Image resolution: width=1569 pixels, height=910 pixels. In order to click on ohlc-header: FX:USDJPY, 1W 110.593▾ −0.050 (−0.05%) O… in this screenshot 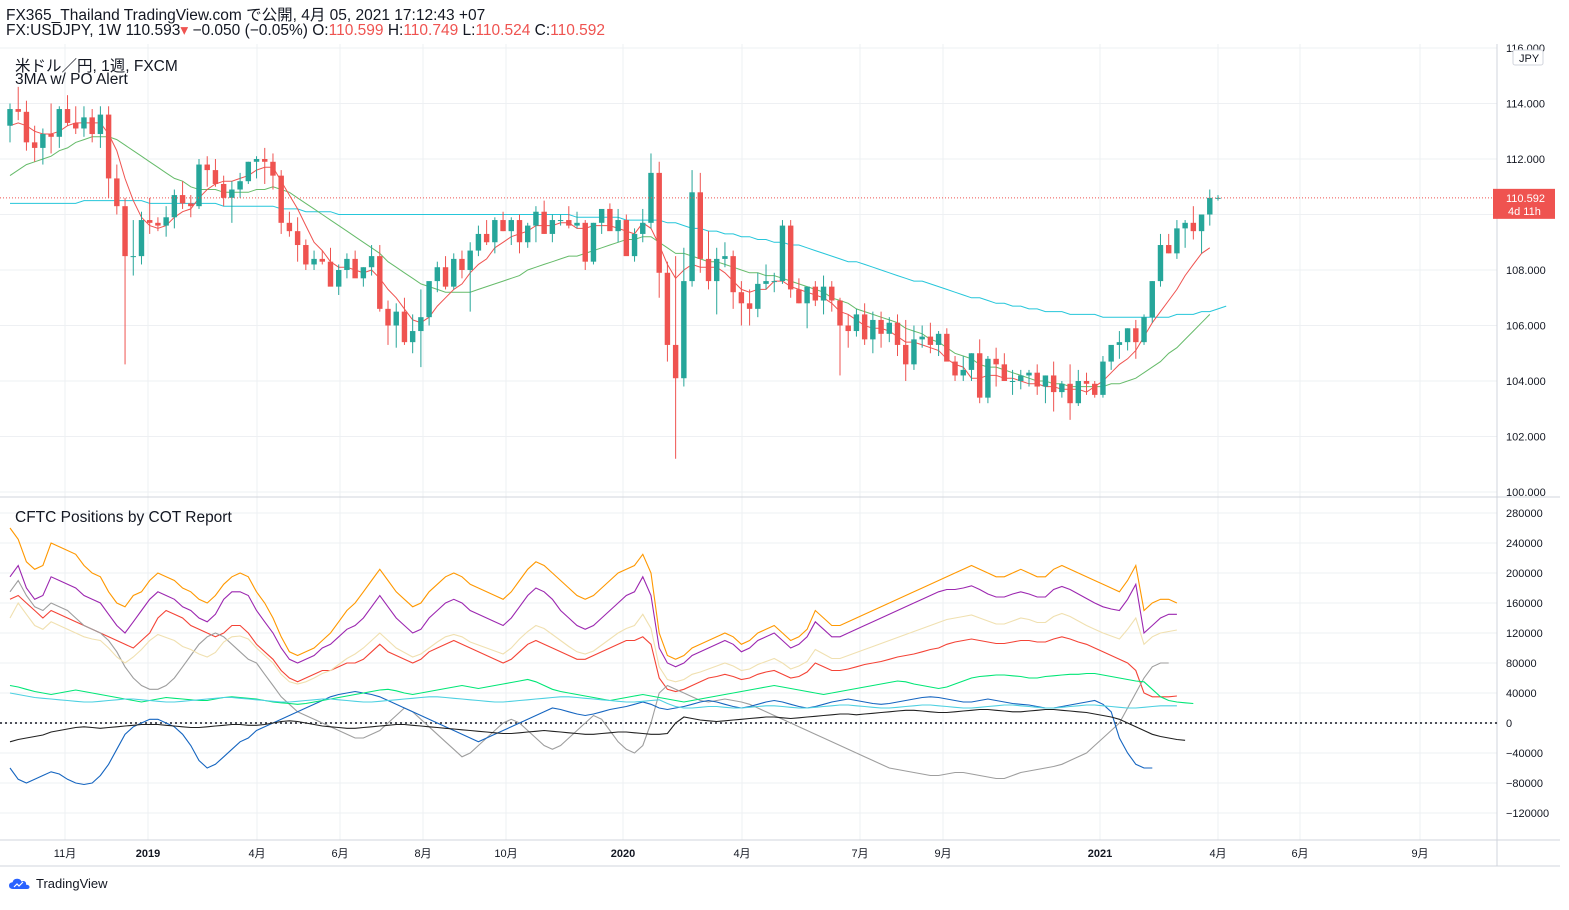, I will do `click(305, 30)`.